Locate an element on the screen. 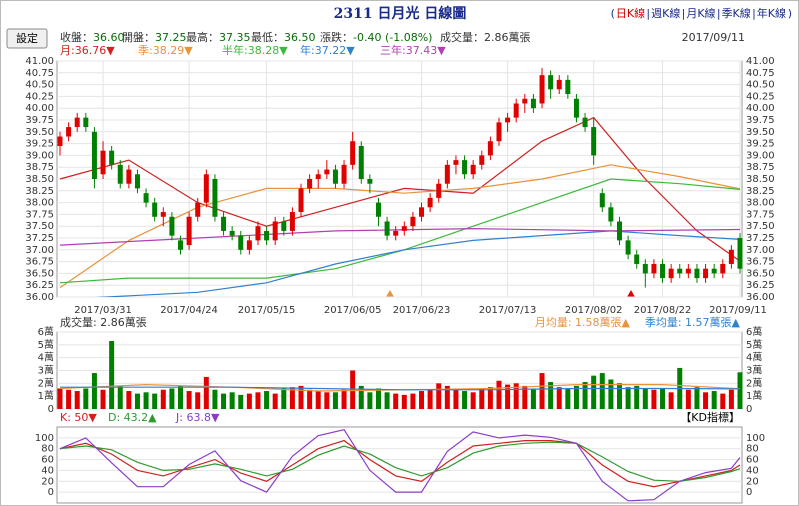 The image size is (799, 506). y-tick-label: 38.25 is located at coordinates (39, 191).